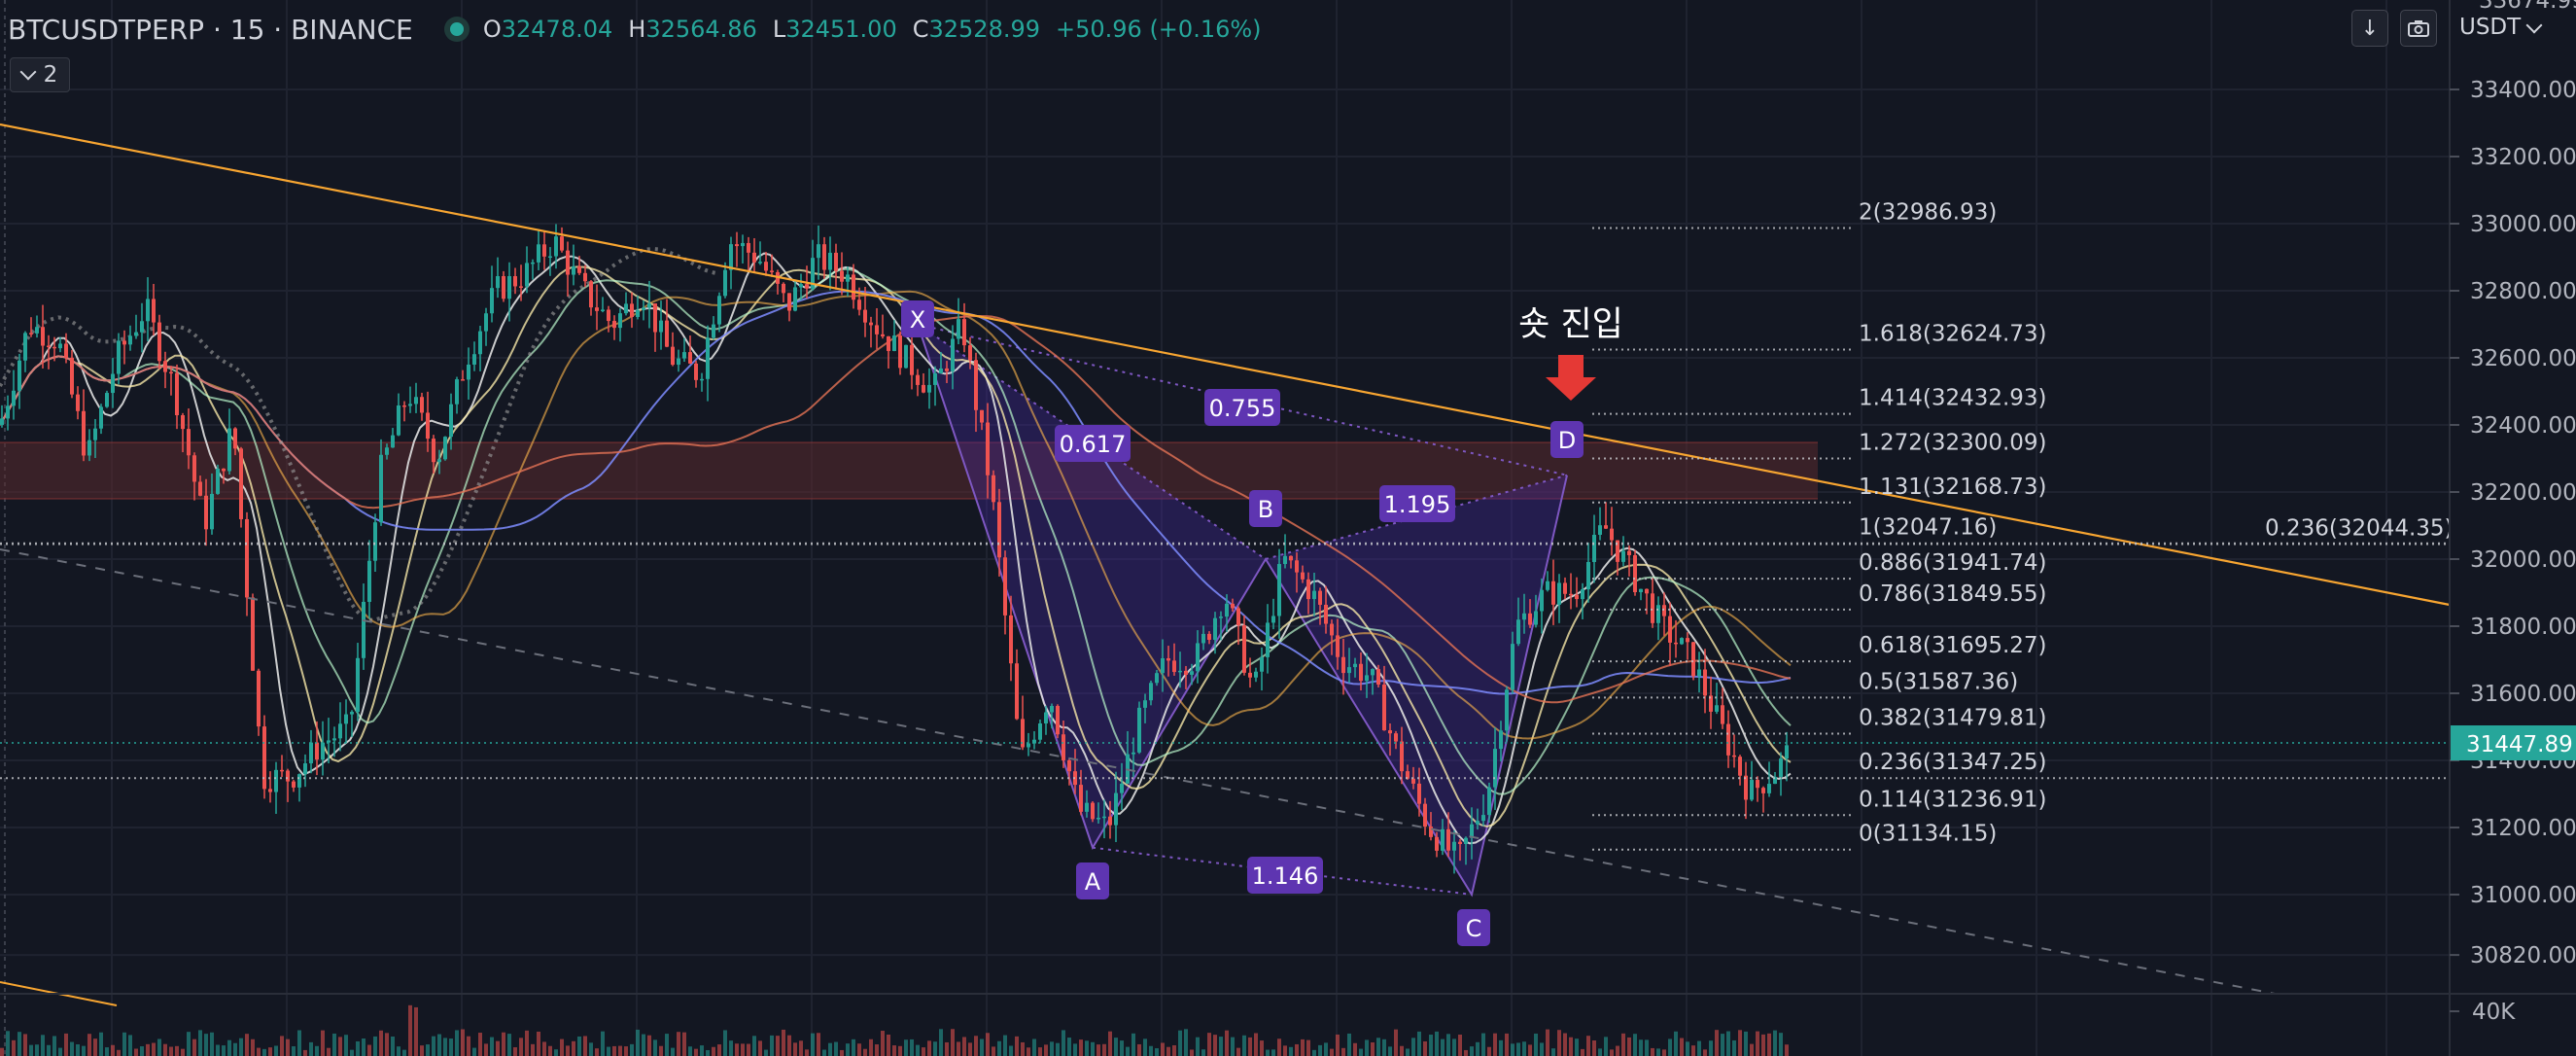 The height and width of the screenshot is (1056, 2576). I want to click on download-button: ↓, so click(2369, 28).